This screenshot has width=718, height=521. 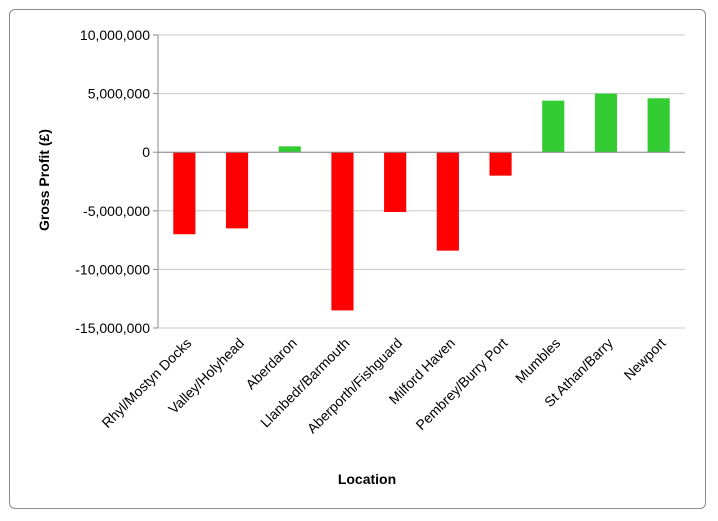 I want to click on bar-milford-haven, so click(x=447, y=201).